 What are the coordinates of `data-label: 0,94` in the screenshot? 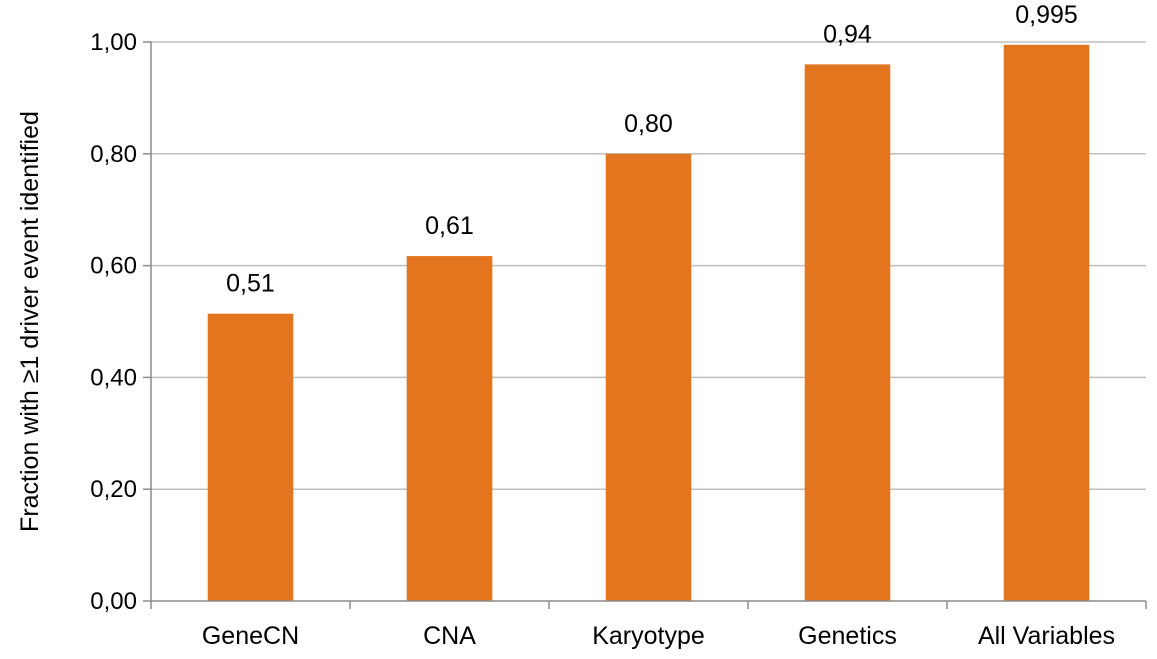 It's located at (847, 34).